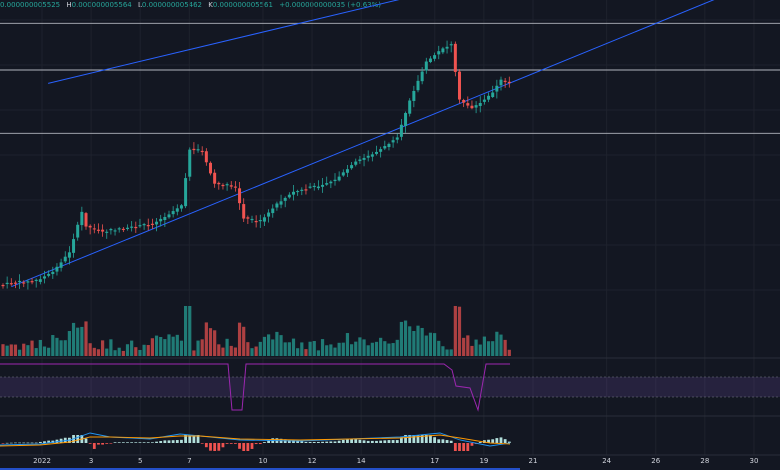  I want to click on ohlc-low-value: 0.000000005462, so click(172, 5).